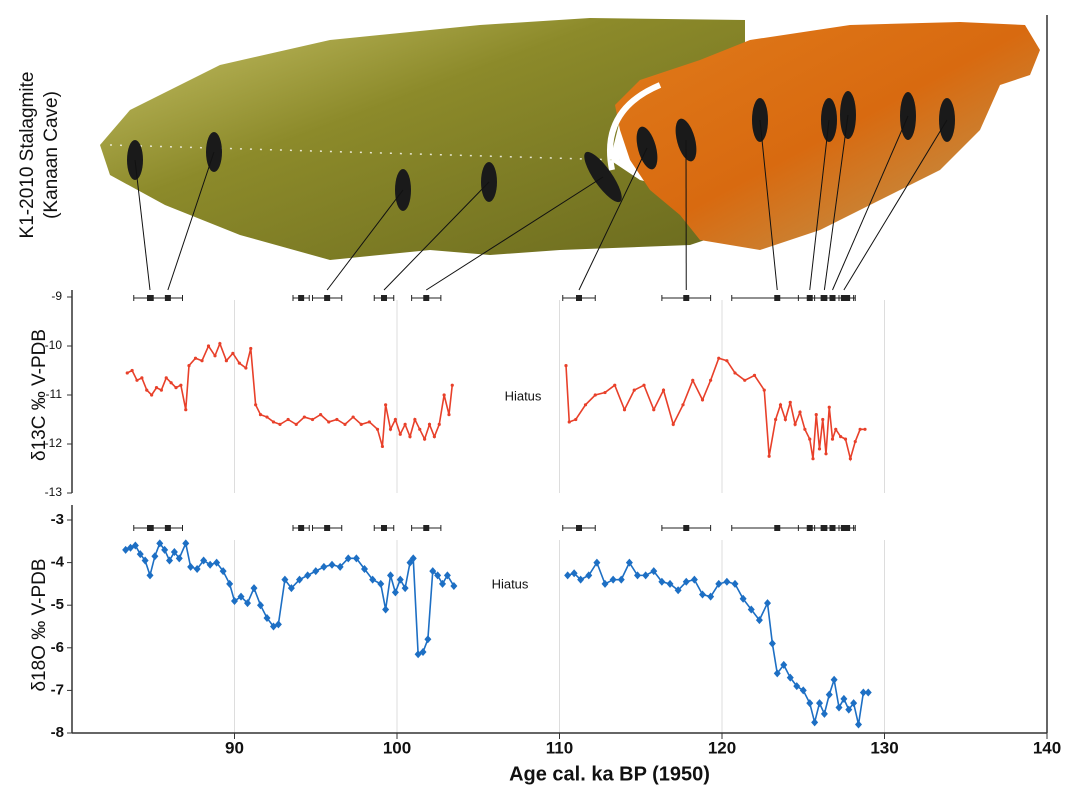  I want to click on y-tick-label: -8, so click(57, 732).